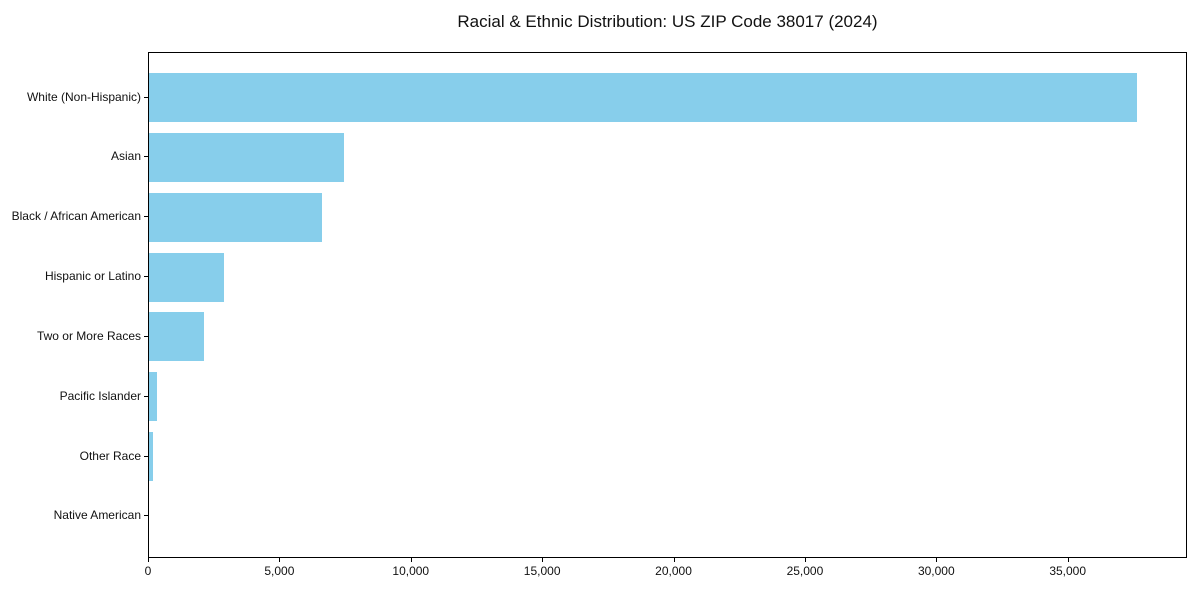 This screenshot has width=1200, height=600. Describe the element at coordinates (148, 571) in the screenshot. I see `x-axis-tick-label: 0` at that location.